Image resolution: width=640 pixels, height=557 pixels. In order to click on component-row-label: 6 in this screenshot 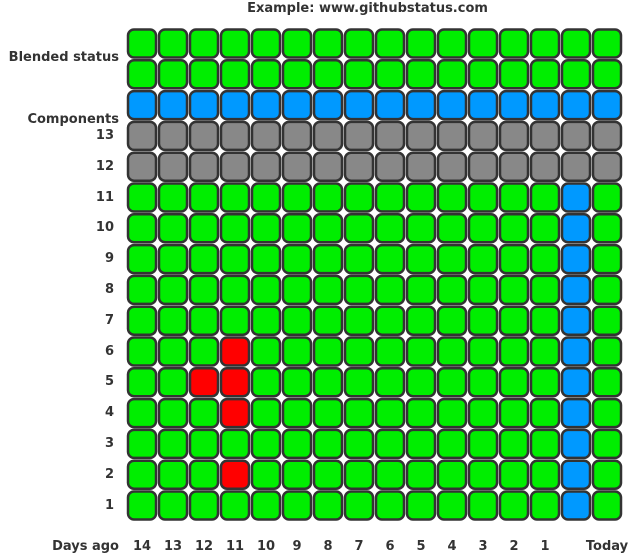, I will do `click(109, 351)`.